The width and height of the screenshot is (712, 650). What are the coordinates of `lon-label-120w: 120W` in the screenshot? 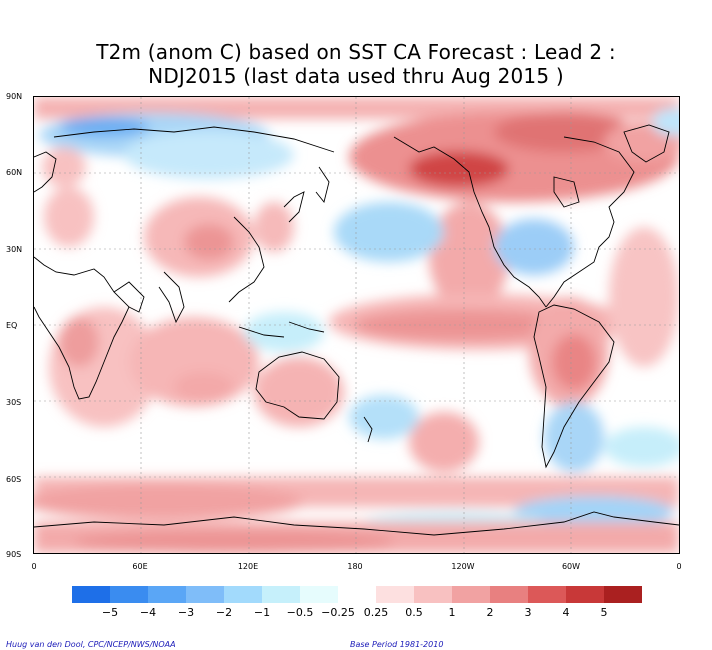 It's located at (463, 566).